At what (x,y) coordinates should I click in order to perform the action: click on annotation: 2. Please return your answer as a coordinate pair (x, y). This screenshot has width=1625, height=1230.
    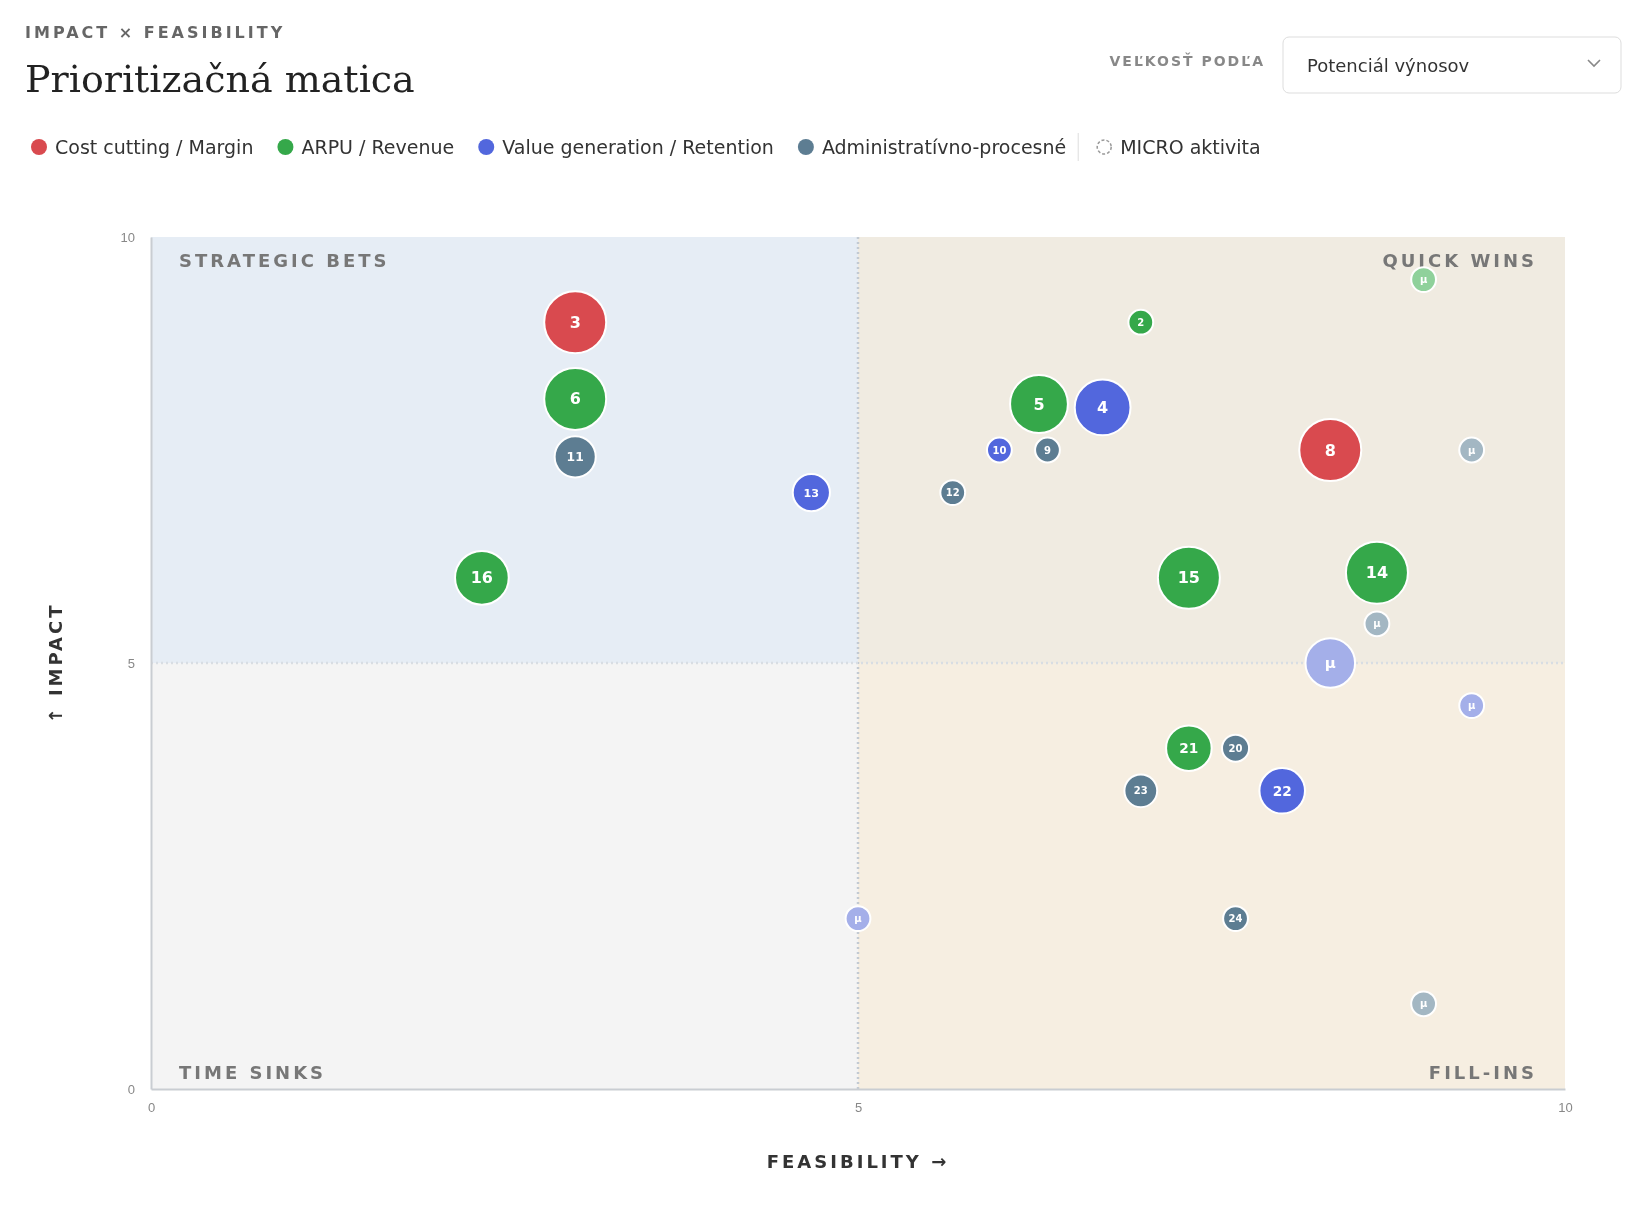
    Looking at the image, I should click on (1141, 322).